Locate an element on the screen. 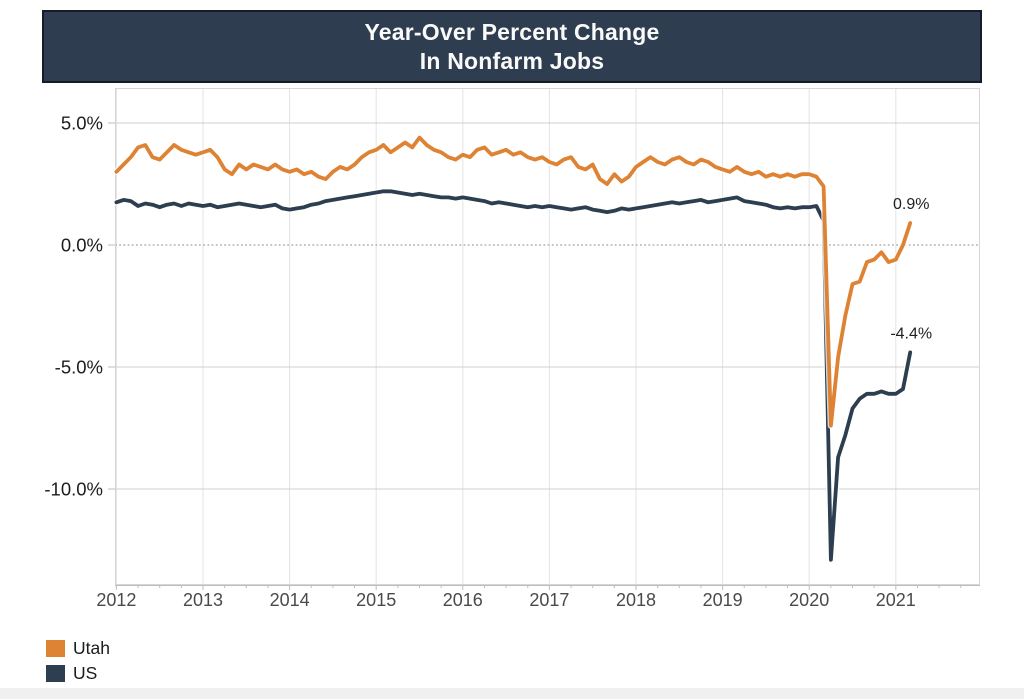 The width and height of the screenshot is (1024, 699). legend-label-us: US is located at coordinates (85, 673).